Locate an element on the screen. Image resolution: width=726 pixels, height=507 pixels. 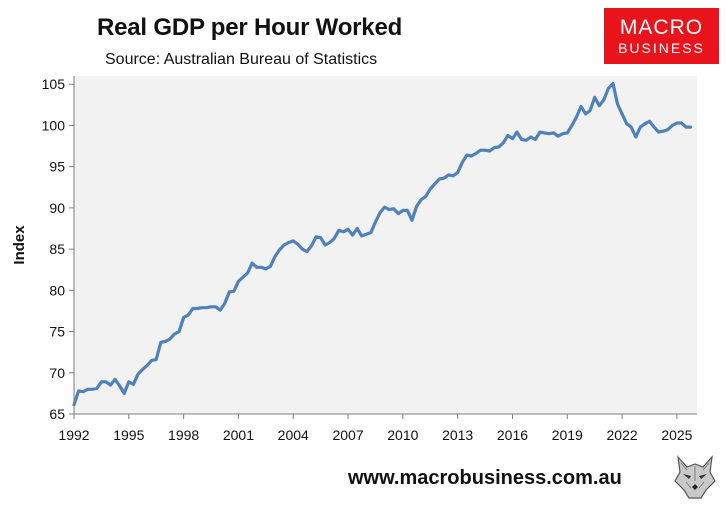
chart-title: Real GDP per Hour Worked is located at coordinates (250, 27).